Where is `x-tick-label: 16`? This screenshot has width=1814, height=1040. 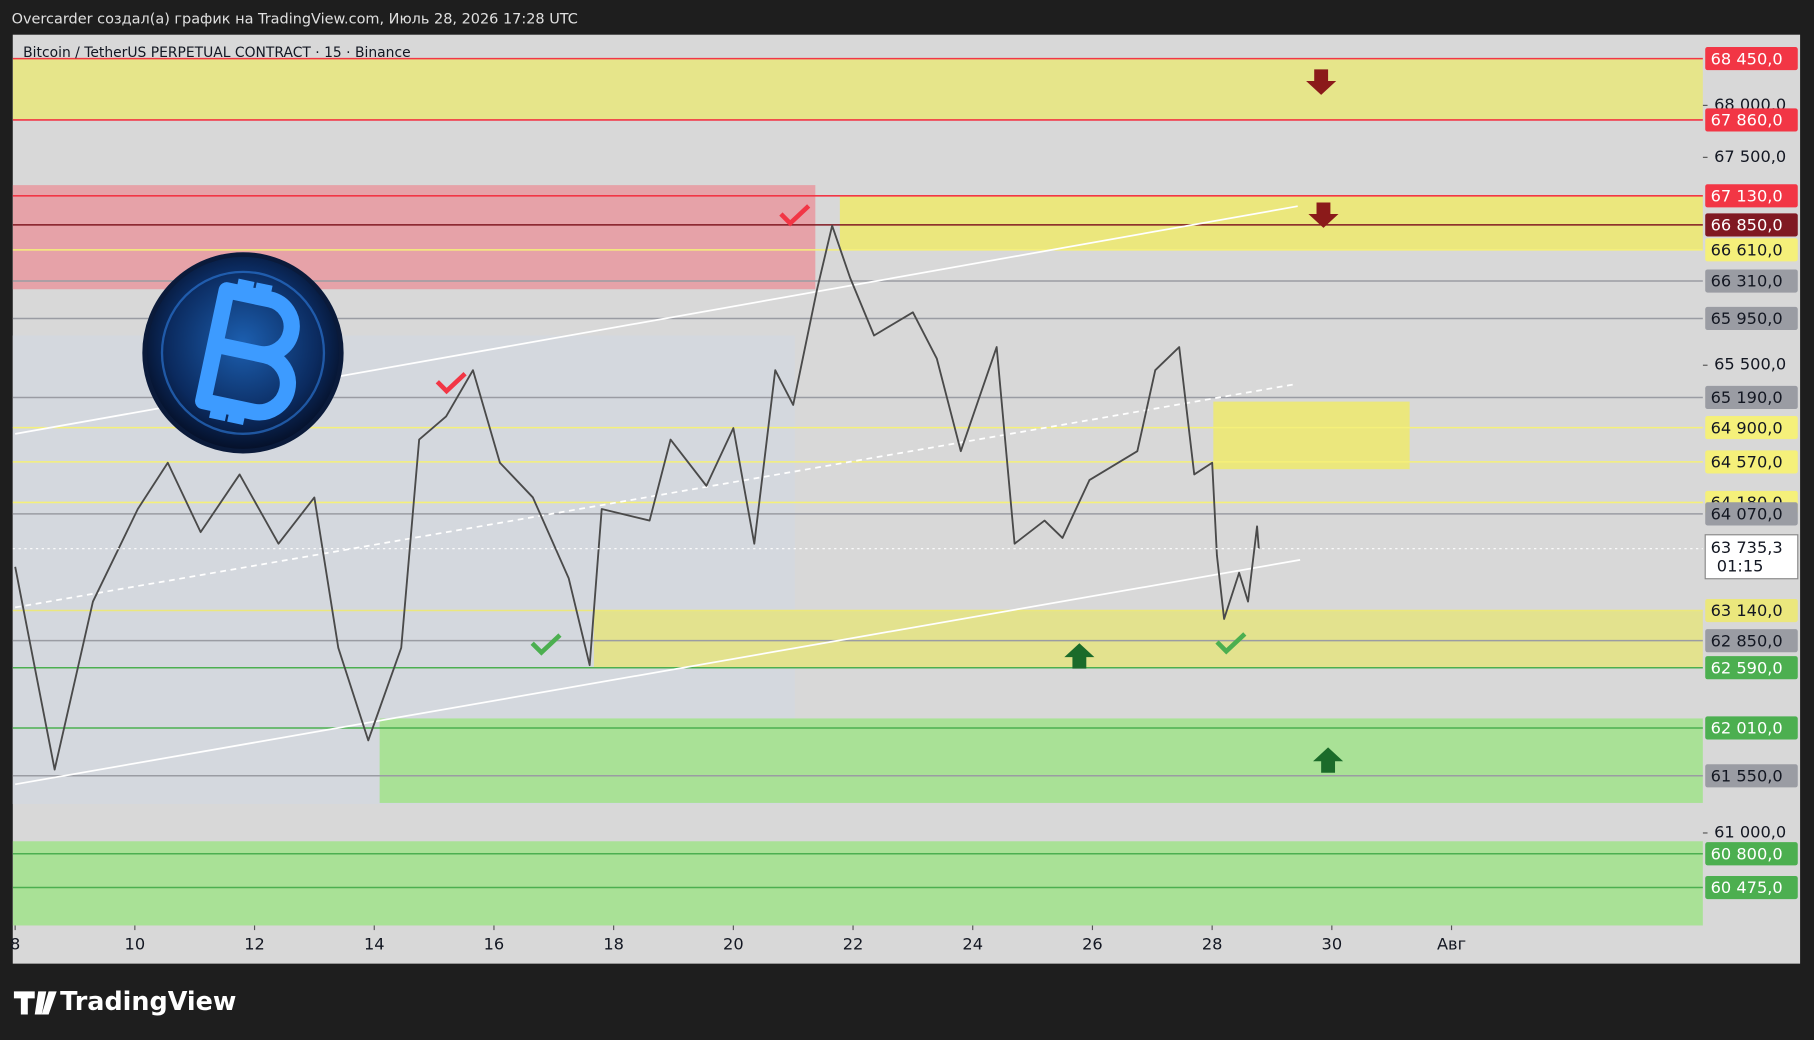
x-tick-label: 16 is located at coordinates (494, 944).